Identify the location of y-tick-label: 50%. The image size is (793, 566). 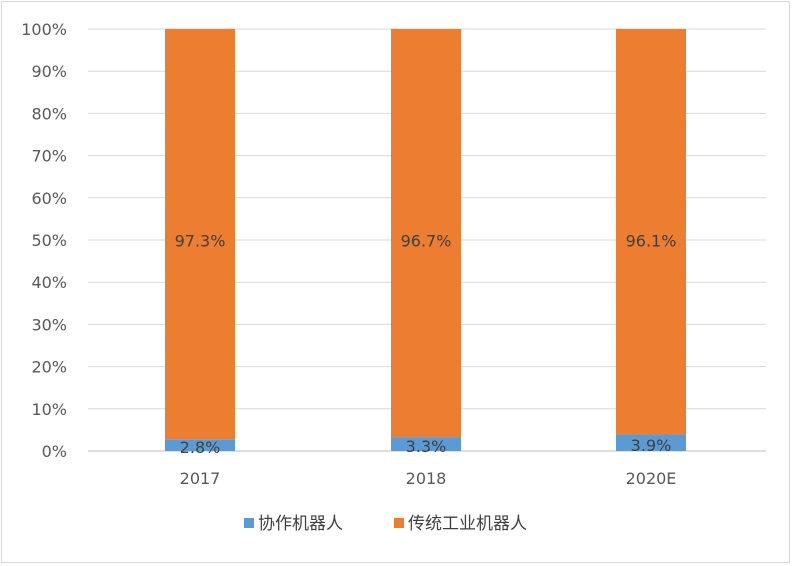
(49, 240).